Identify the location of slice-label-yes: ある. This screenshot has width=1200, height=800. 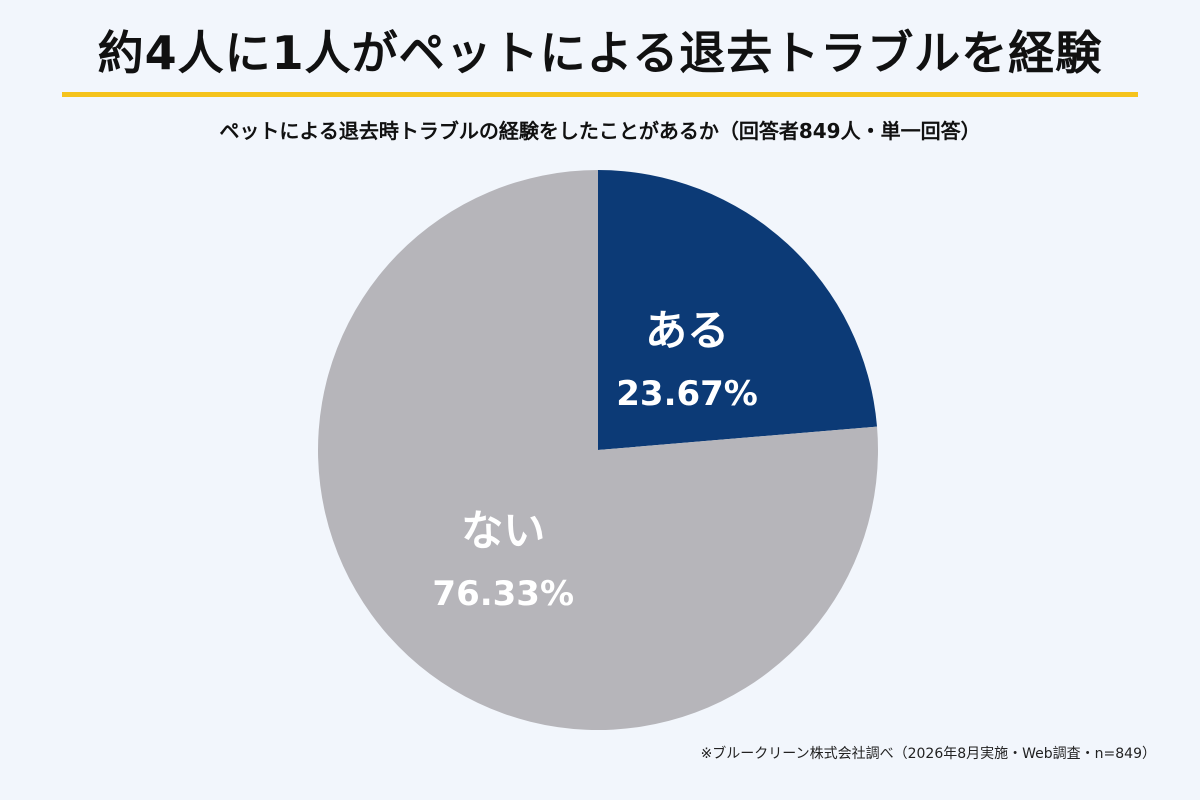
(687, 330).